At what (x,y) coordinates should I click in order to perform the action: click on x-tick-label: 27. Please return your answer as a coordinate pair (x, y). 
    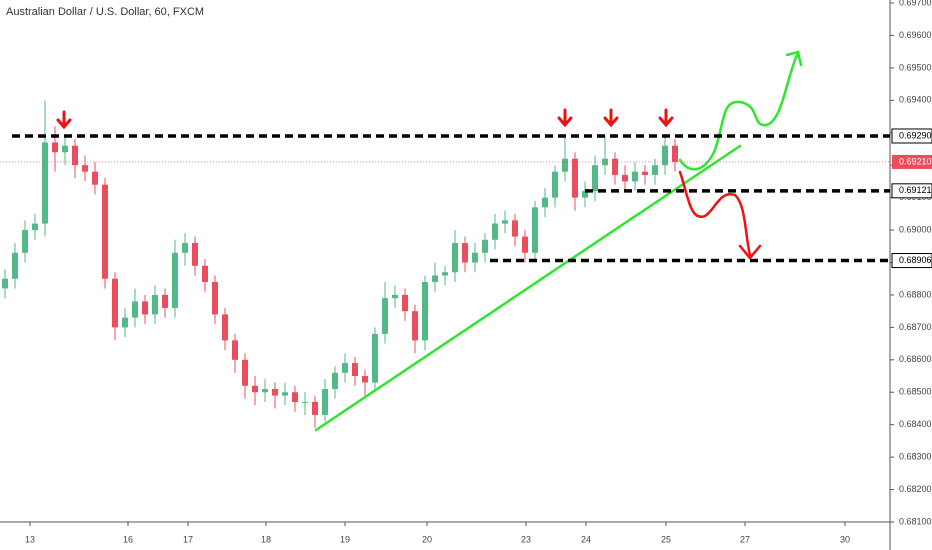
    Looking at the image, I should click on (745, 539).